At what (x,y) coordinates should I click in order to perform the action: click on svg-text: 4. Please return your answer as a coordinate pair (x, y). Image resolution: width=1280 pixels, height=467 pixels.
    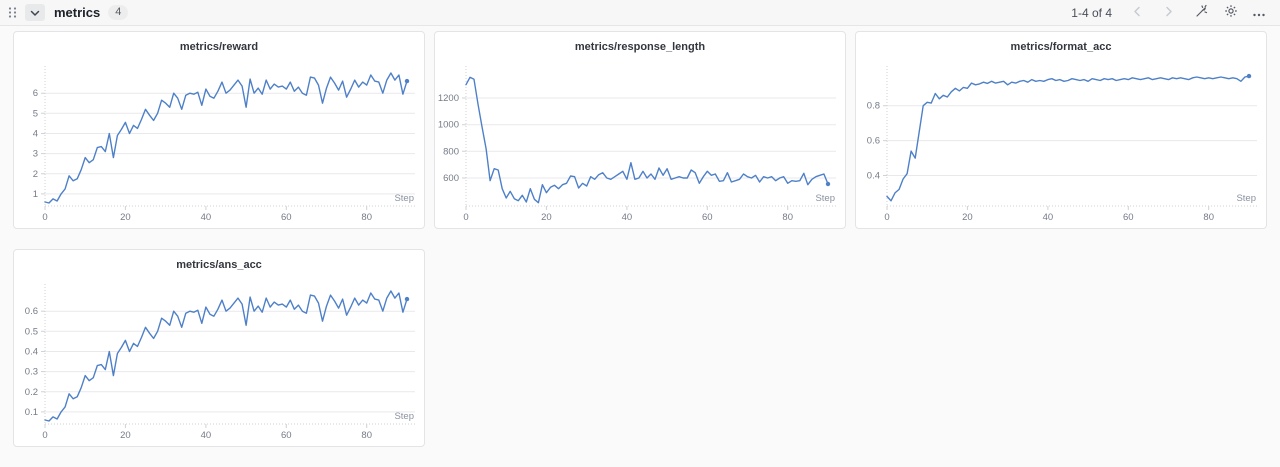
    Looking at the image, I should click on (35, 134).